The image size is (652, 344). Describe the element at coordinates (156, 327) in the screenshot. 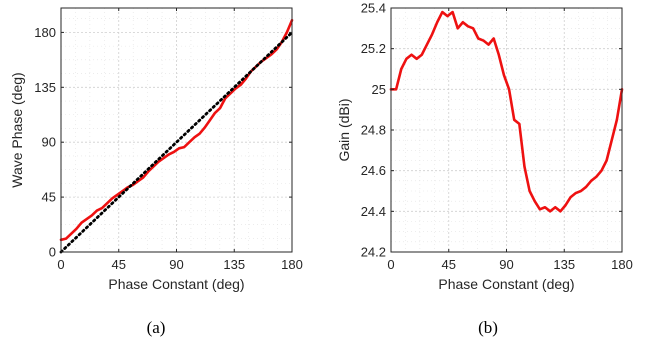

I see `chart-a-caption: (a)` at that location.